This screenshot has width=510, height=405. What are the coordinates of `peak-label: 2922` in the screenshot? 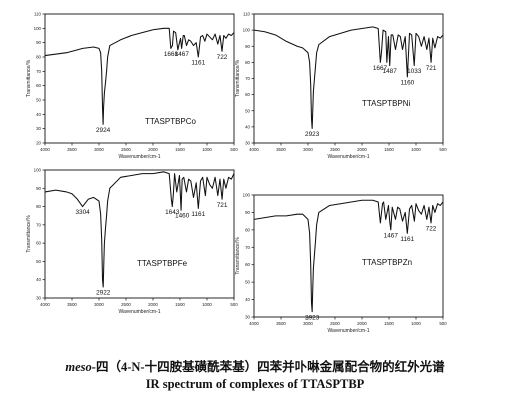 It's located at (103, 293).